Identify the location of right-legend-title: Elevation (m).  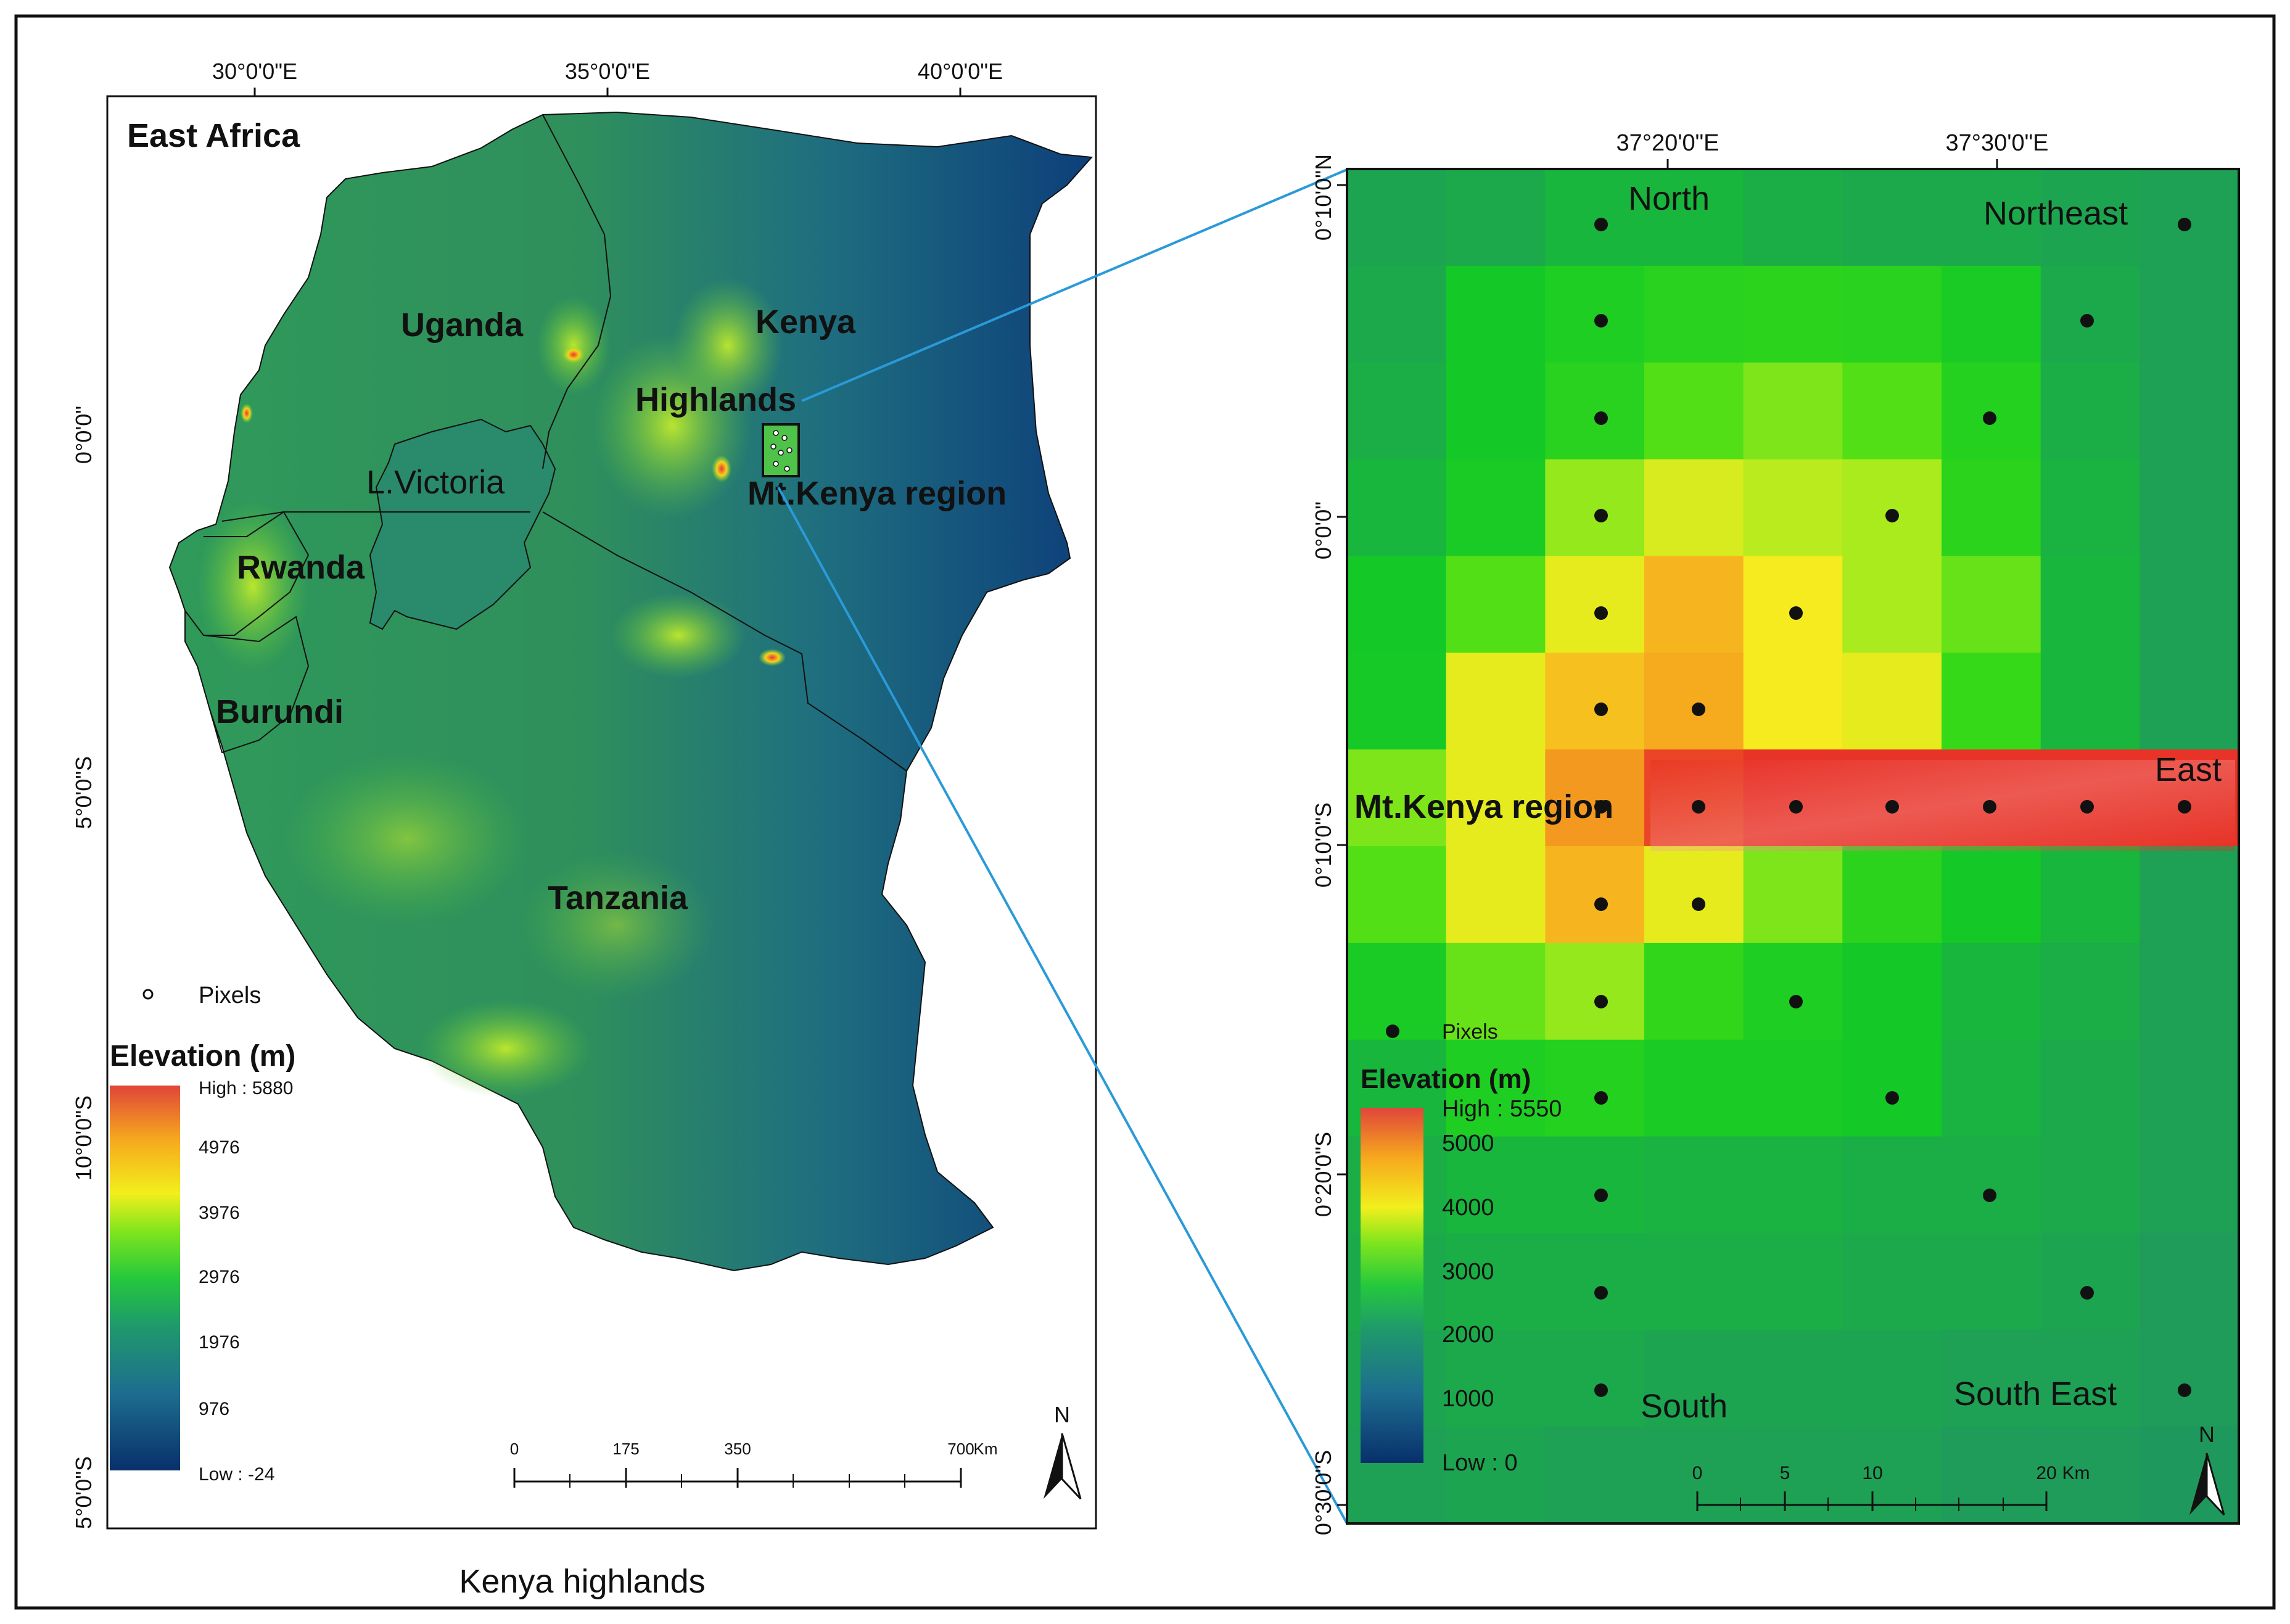
(1446, 1079).